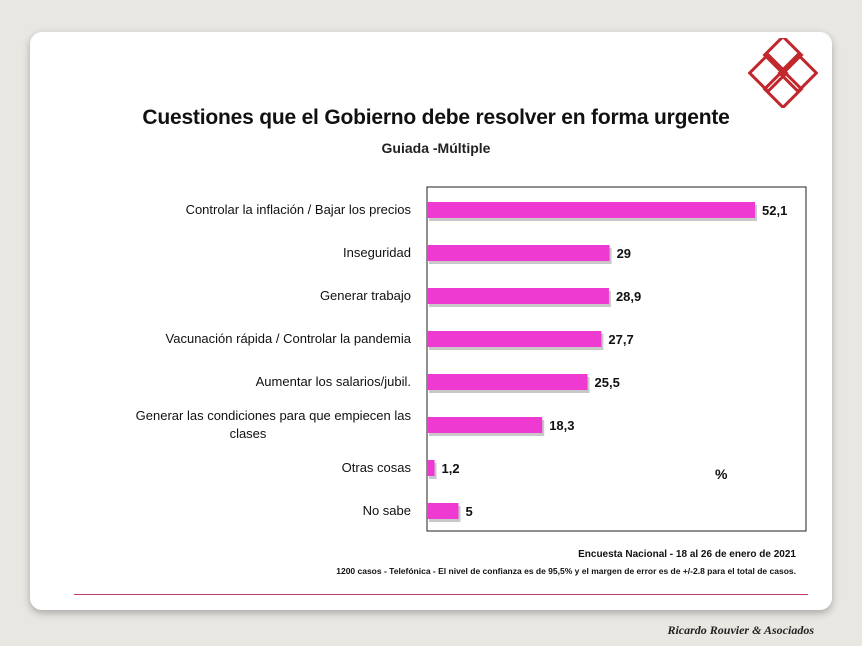 The image size is (862, 646). What do you see at coordinates (441, 594) in the screenshot?
I see `footer-divider` at bounding box center [441, 594].